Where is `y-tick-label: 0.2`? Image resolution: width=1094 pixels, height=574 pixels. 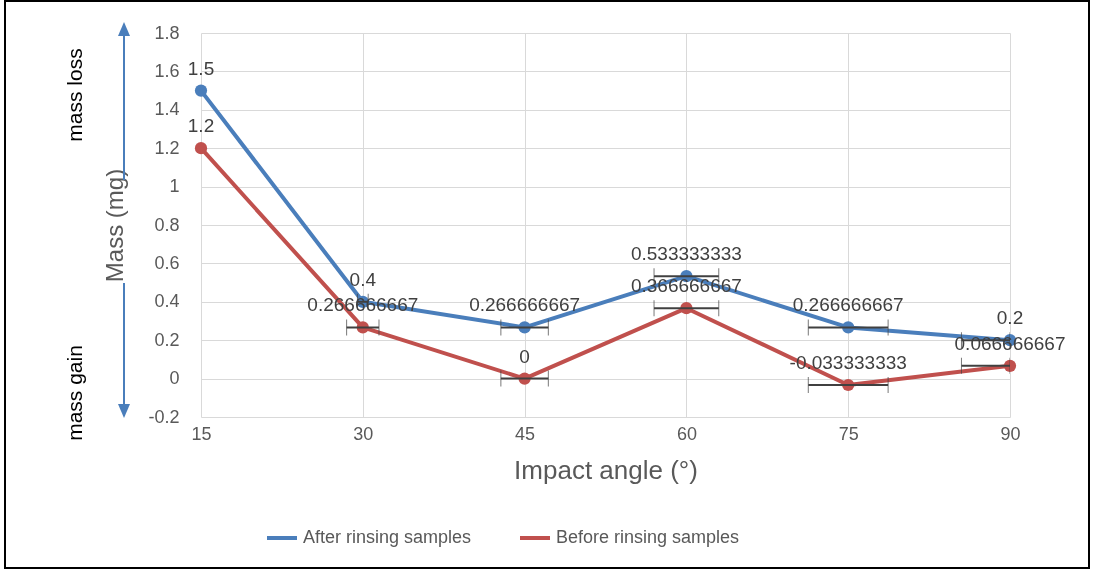 y-tick-label: 0.2 is located at coordinates (167, 339).